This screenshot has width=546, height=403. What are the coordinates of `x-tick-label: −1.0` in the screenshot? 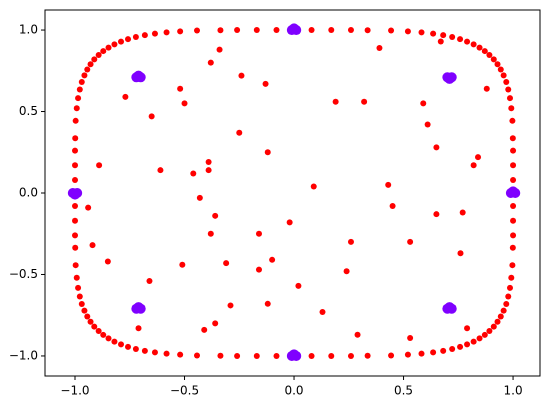 It's located at (74, 391).